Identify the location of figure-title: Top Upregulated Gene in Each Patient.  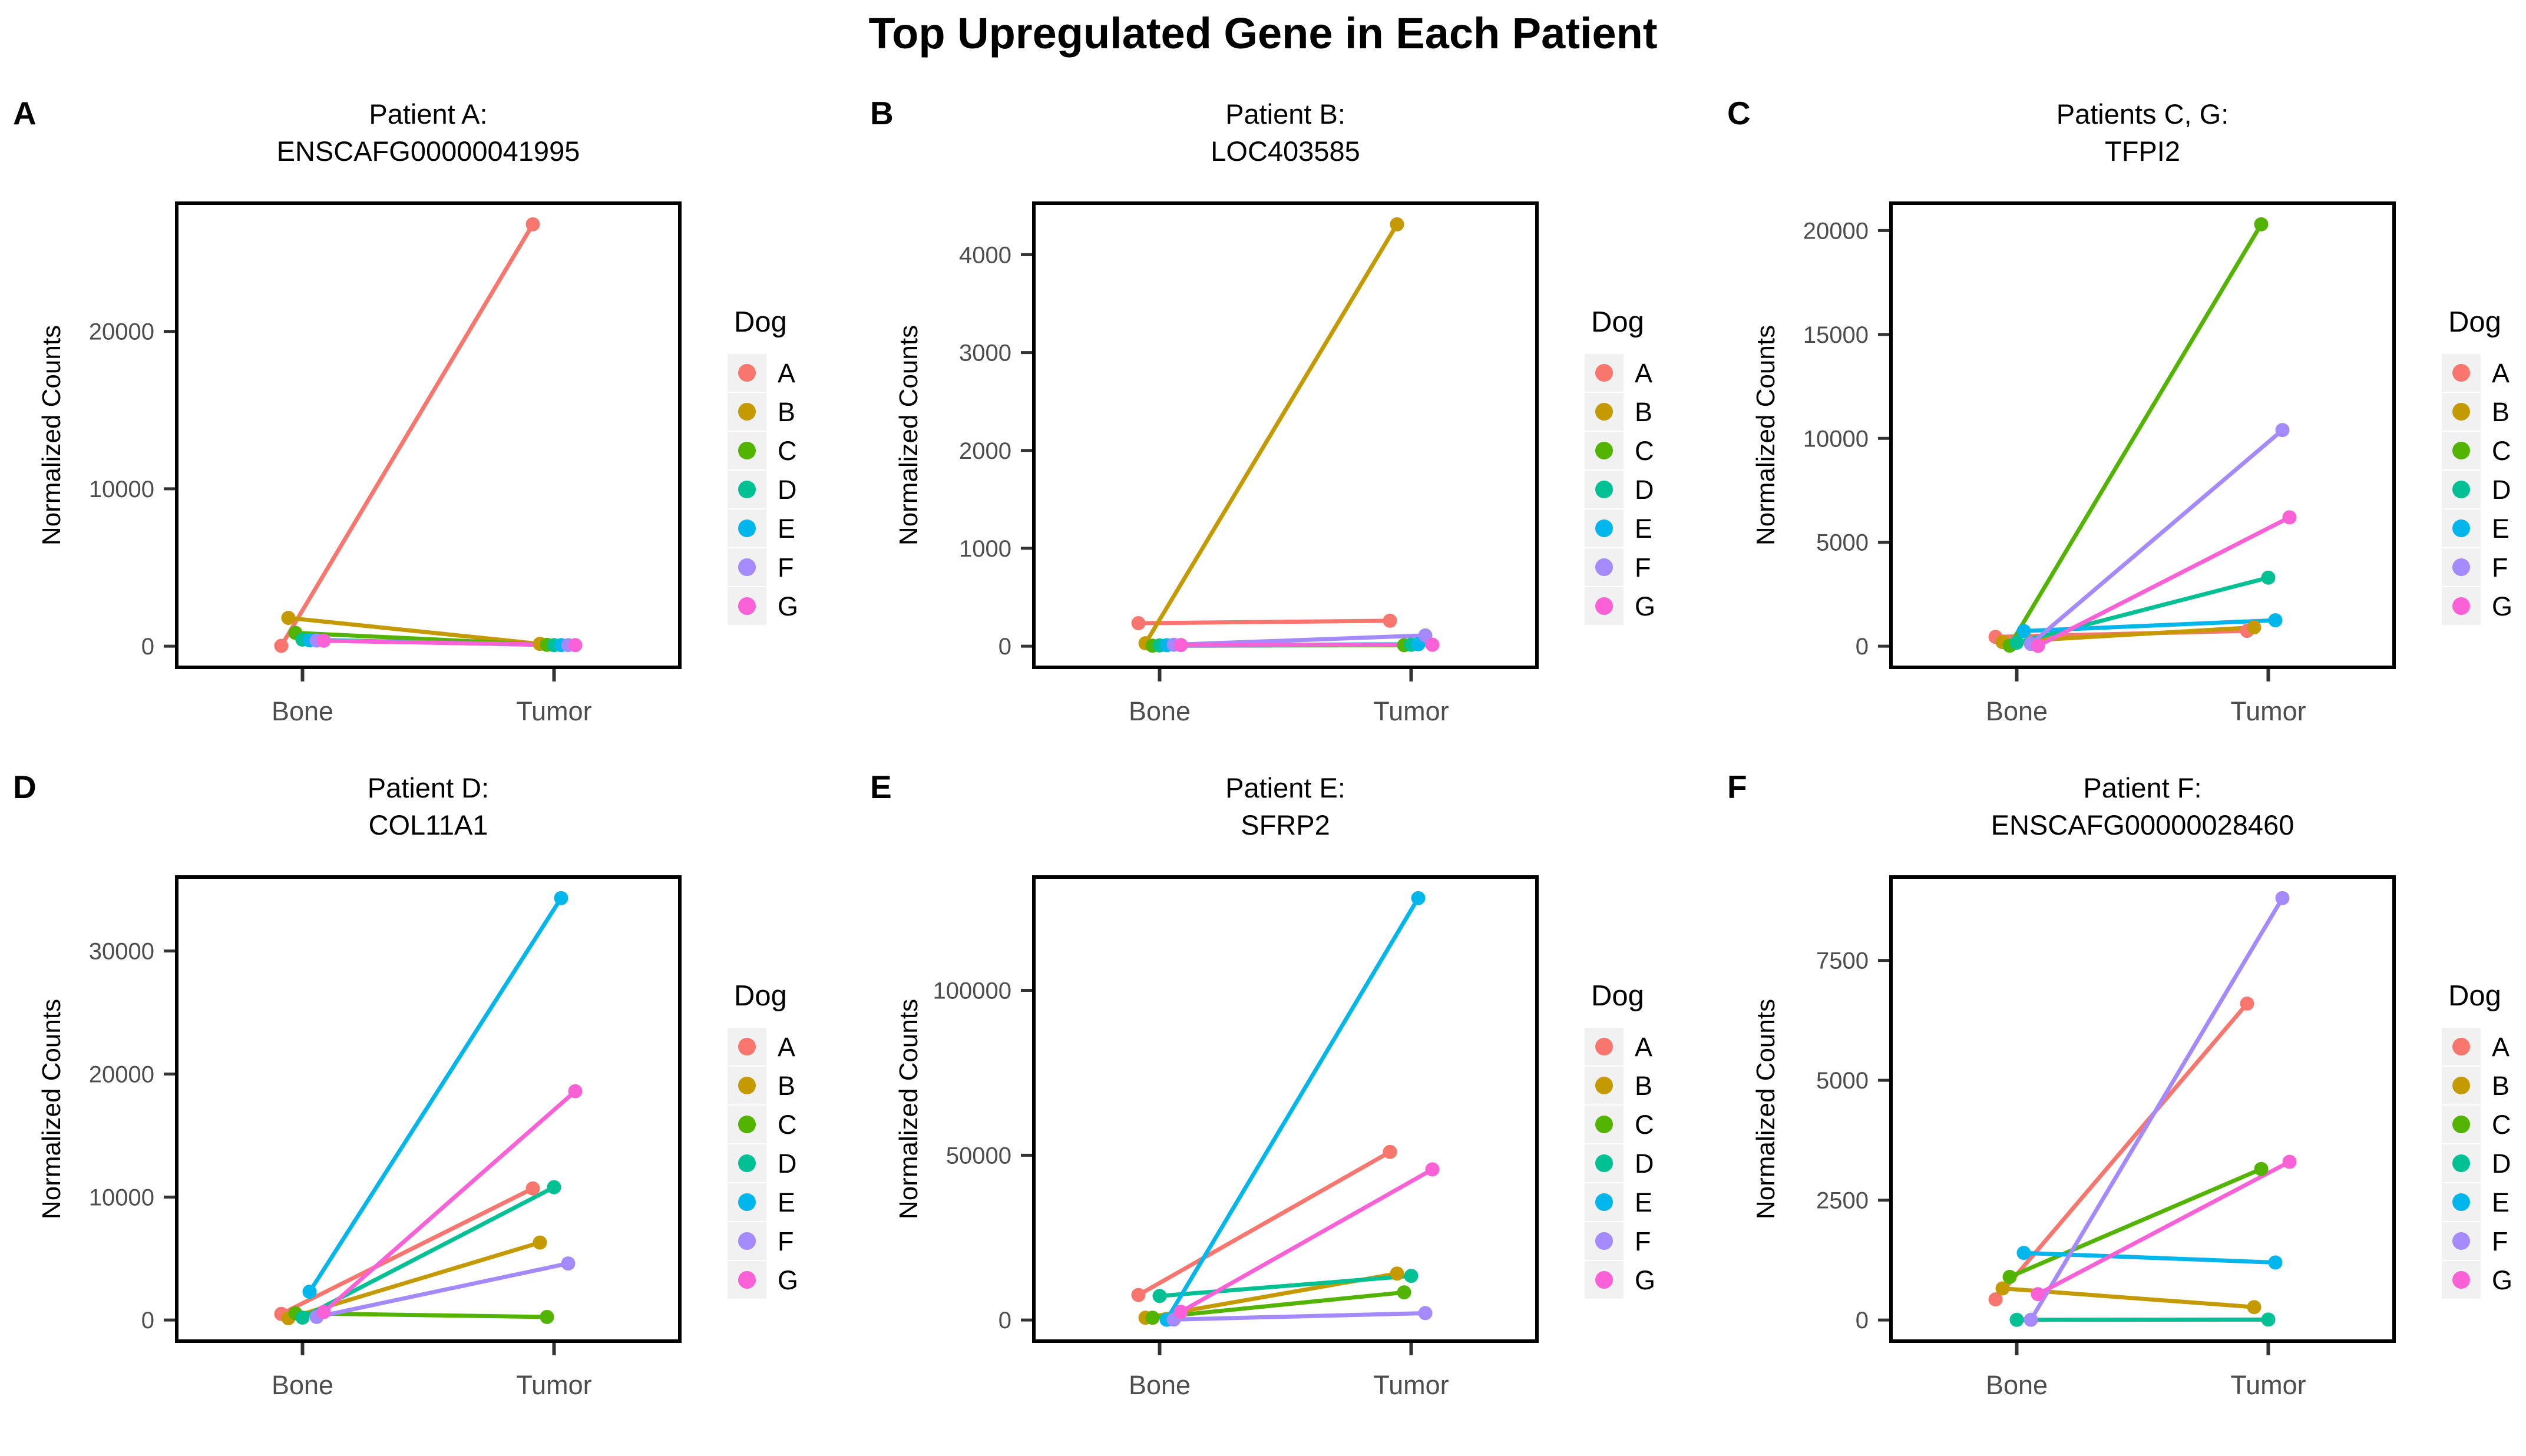
(1263, 33).